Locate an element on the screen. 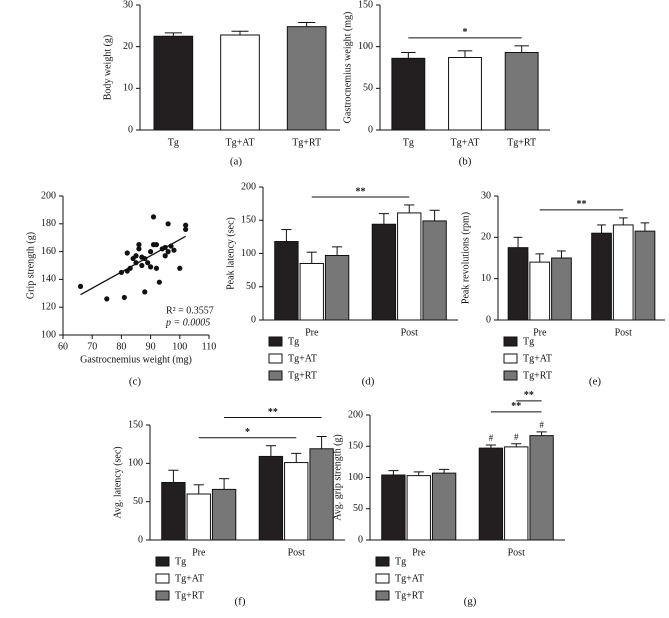  y-axis-label: Body weight (g) is located at coordinates (107, 68).